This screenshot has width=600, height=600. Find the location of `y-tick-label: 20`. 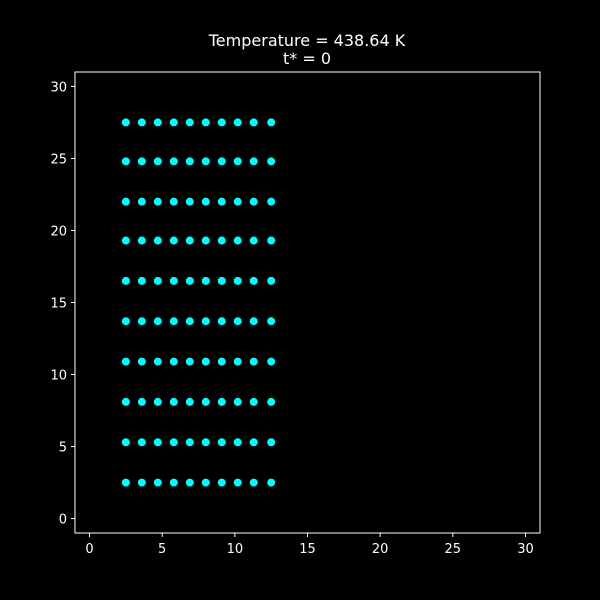

y-tick-label: 20 is located at coordinates (58, 231).